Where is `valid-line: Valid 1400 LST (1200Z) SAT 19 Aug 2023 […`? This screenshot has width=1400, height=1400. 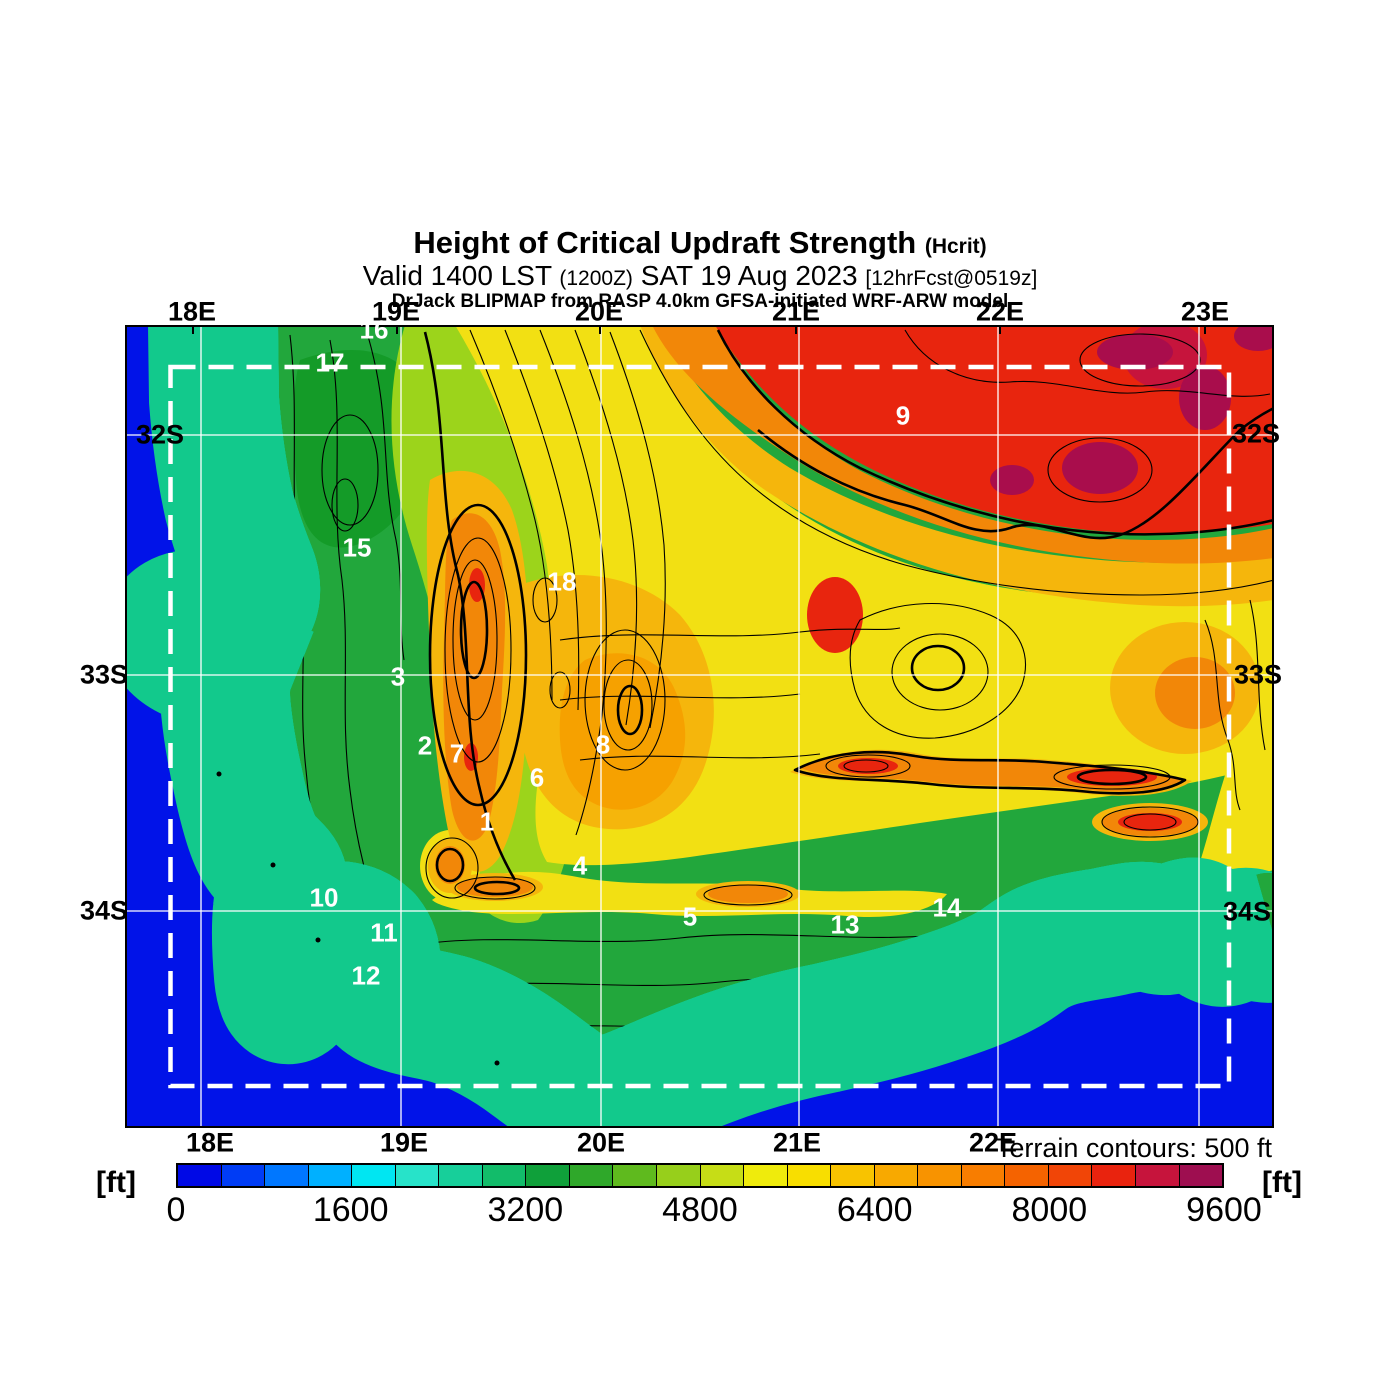
valid-line: Valid 1400 LST (1200Z) SAT 19 Aug 2023 [… is located at coordinates (700, 275).